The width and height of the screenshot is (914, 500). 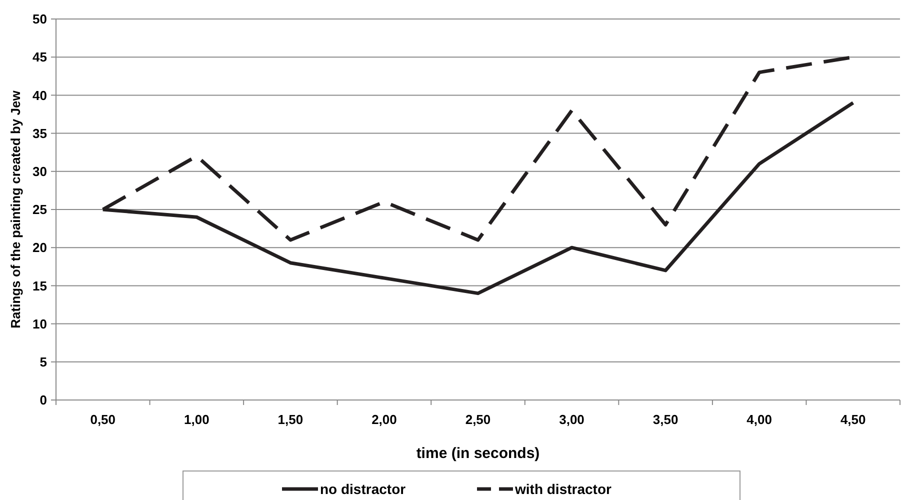 What do you see at coordinates (665, 419) in the screenshot?
I see `x-tick-label: 3,50` at bounding box center [665, 419].